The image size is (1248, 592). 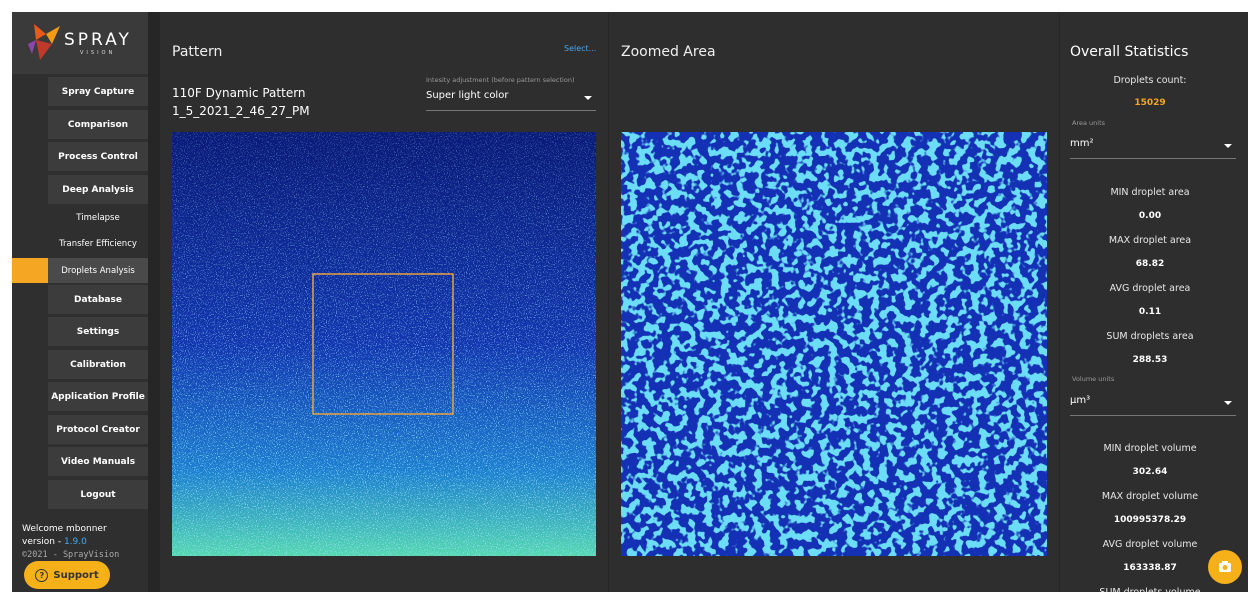 I want to click on intensity-select: Super light color, so click(x=511, y=100).